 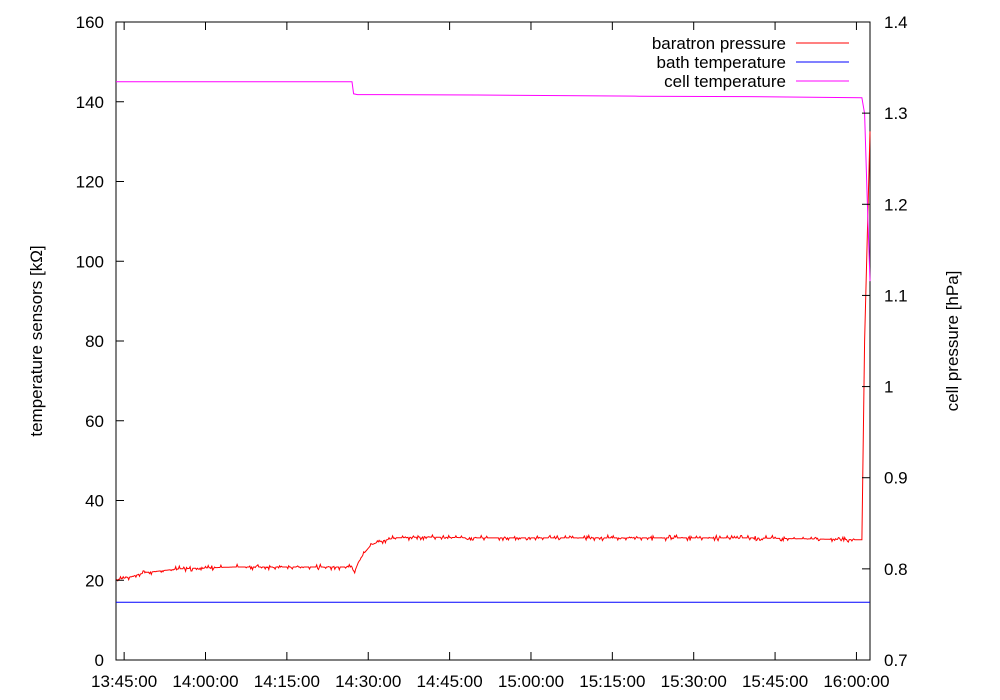 I want to click on x-tick-label: 15:30:00, so click(x=694, y=681).